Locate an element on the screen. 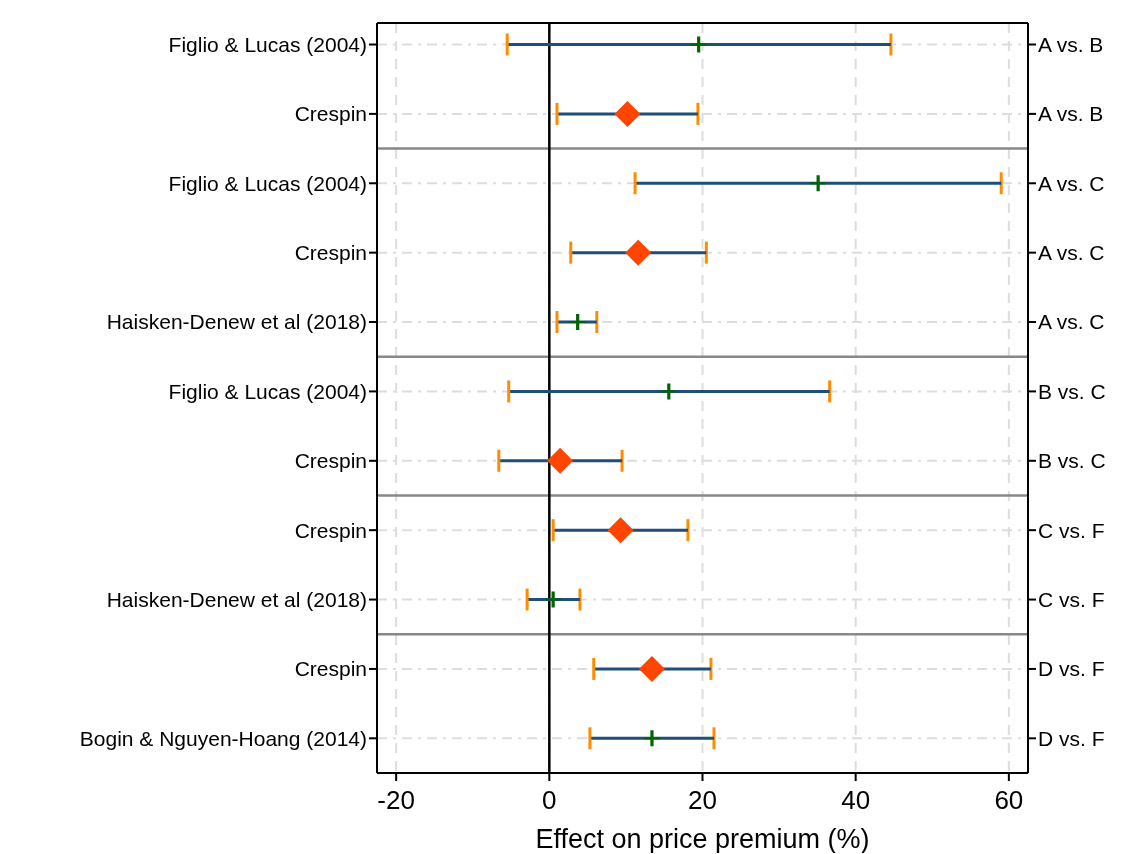  x-tick-label: 20 is located at coordinates (702, 800).